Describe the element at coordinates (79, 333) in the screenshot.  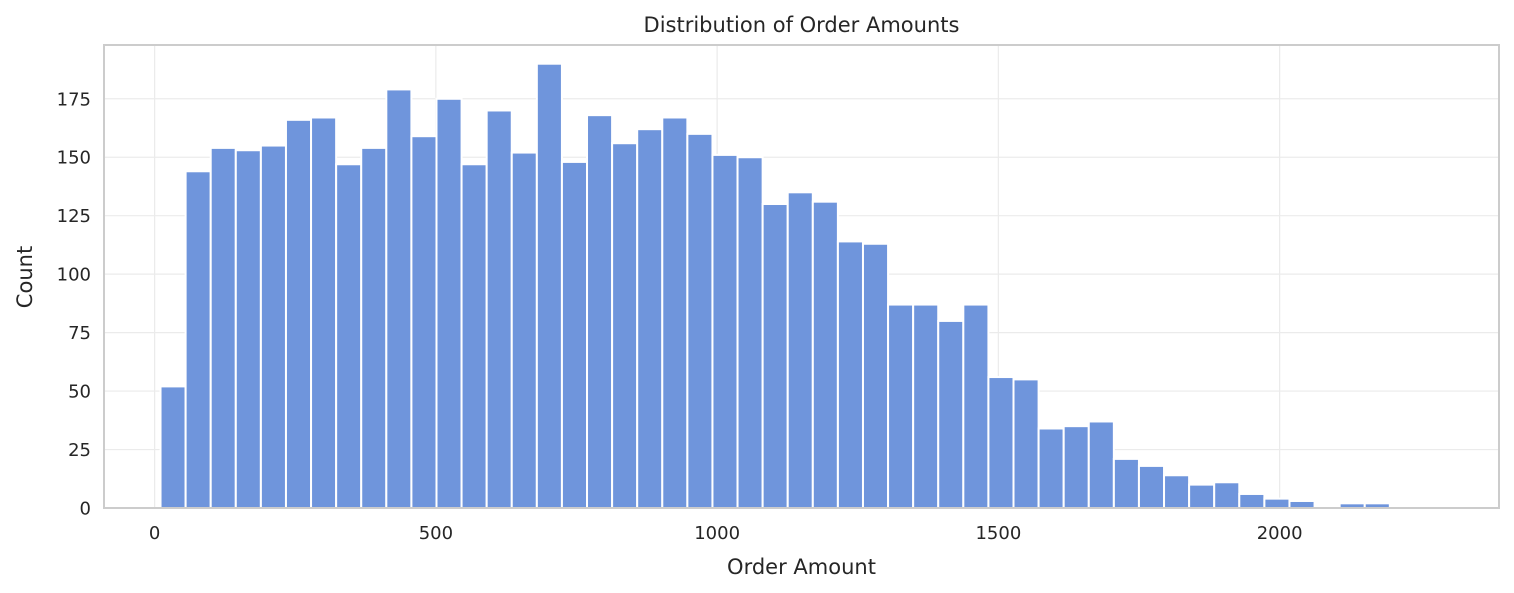
I see `y-tick-label: 75` at that location.